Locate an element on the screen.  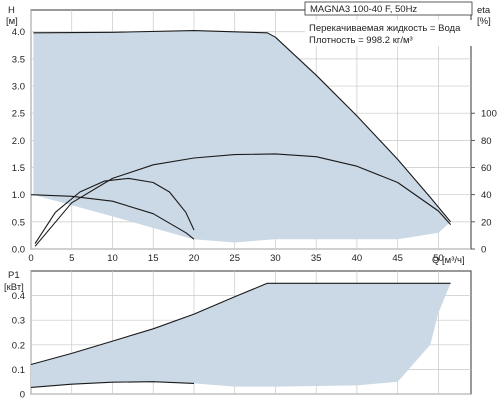
chart-title: MAGNA3 100-40 F, 50Hz is located at coordinates (363, 9).